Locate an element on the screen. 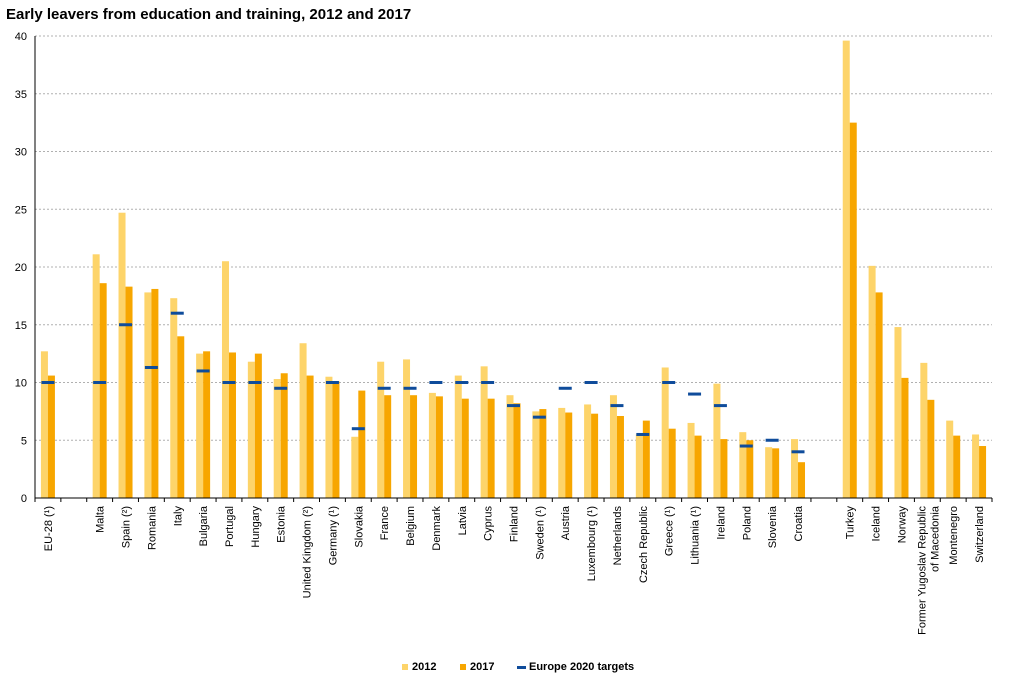 The image size is (1011, 683). x-tick-label: Greece (¹) is located at coordinates (670, 531).